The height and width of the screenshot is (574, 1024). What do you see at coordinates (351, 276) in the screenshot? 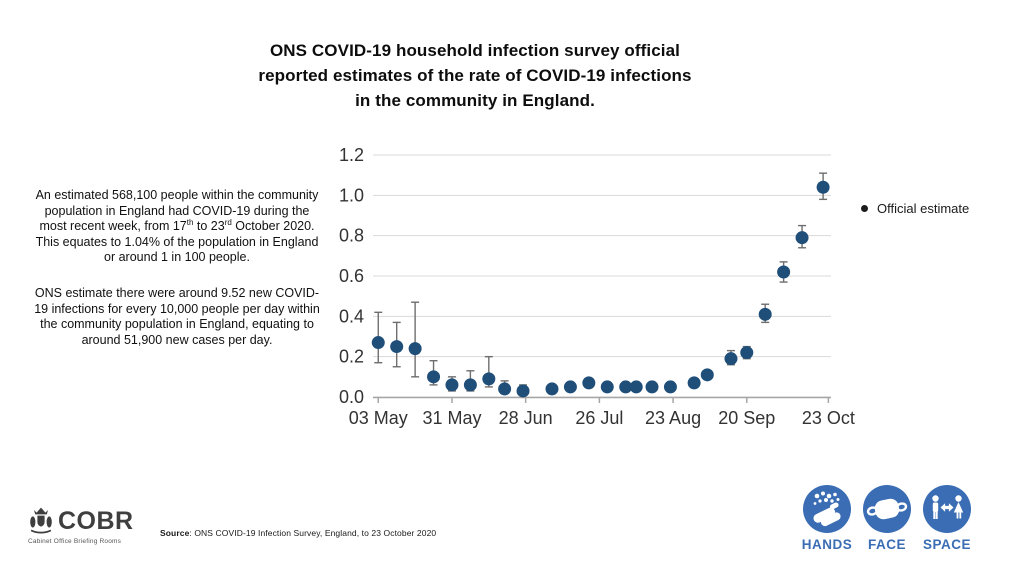
I see `svg-text: 0.6` at bounding box center [351, 276].